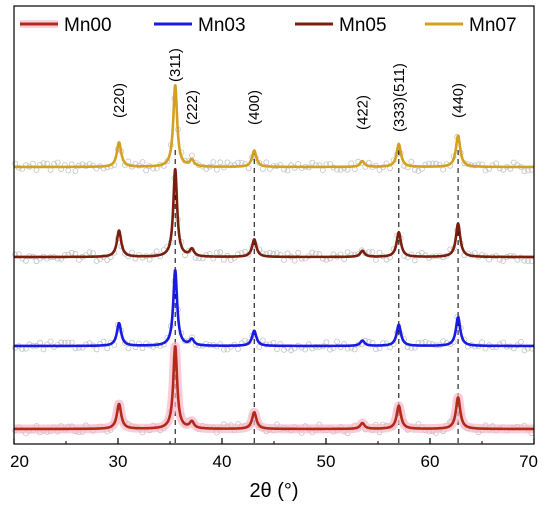 This screenshot has width=550, height=510. I want to click on peak-label: (220), so click(119, 100).